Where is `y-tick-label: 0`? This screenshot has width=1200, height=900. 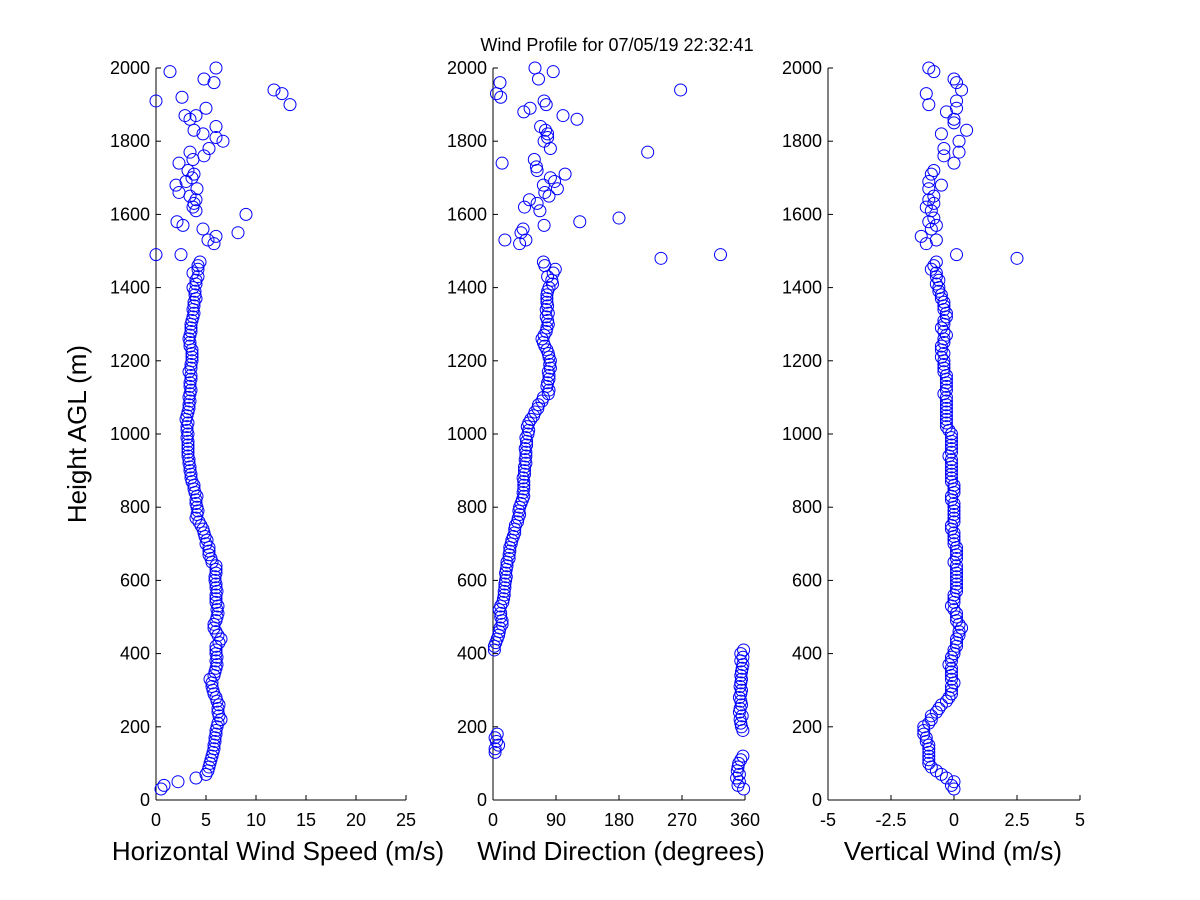 y-tick-label: 0 is located at coordinates (482, 800).